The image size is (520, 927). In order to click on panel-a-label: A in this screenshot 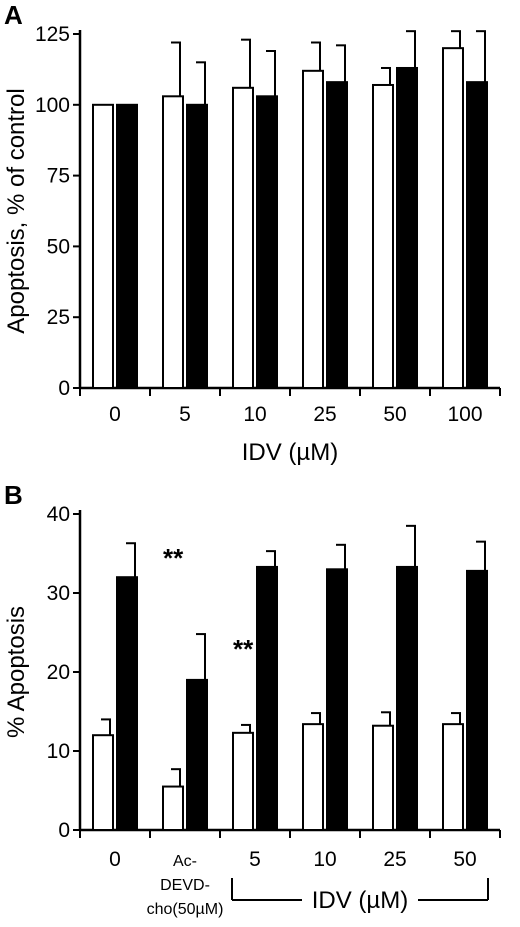, I will do `click(13, 15)`.